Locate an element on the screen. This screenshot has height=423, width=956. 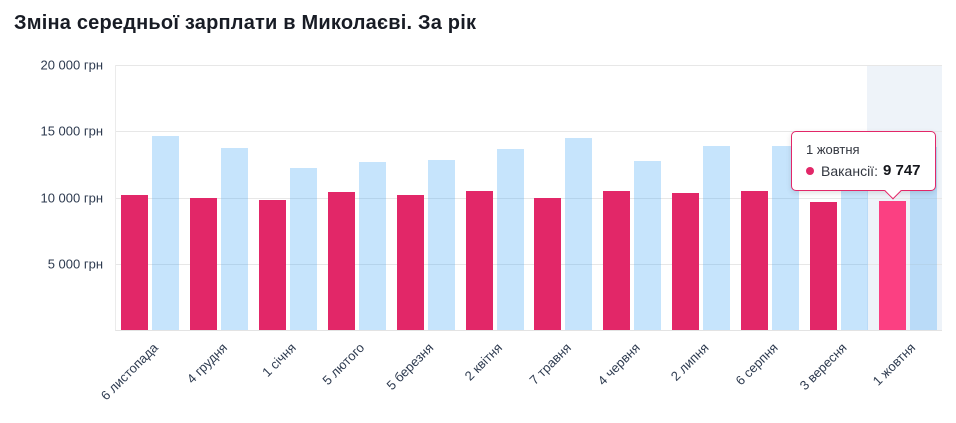
bar-group: 2 липня is located at coordinates (701, 224).